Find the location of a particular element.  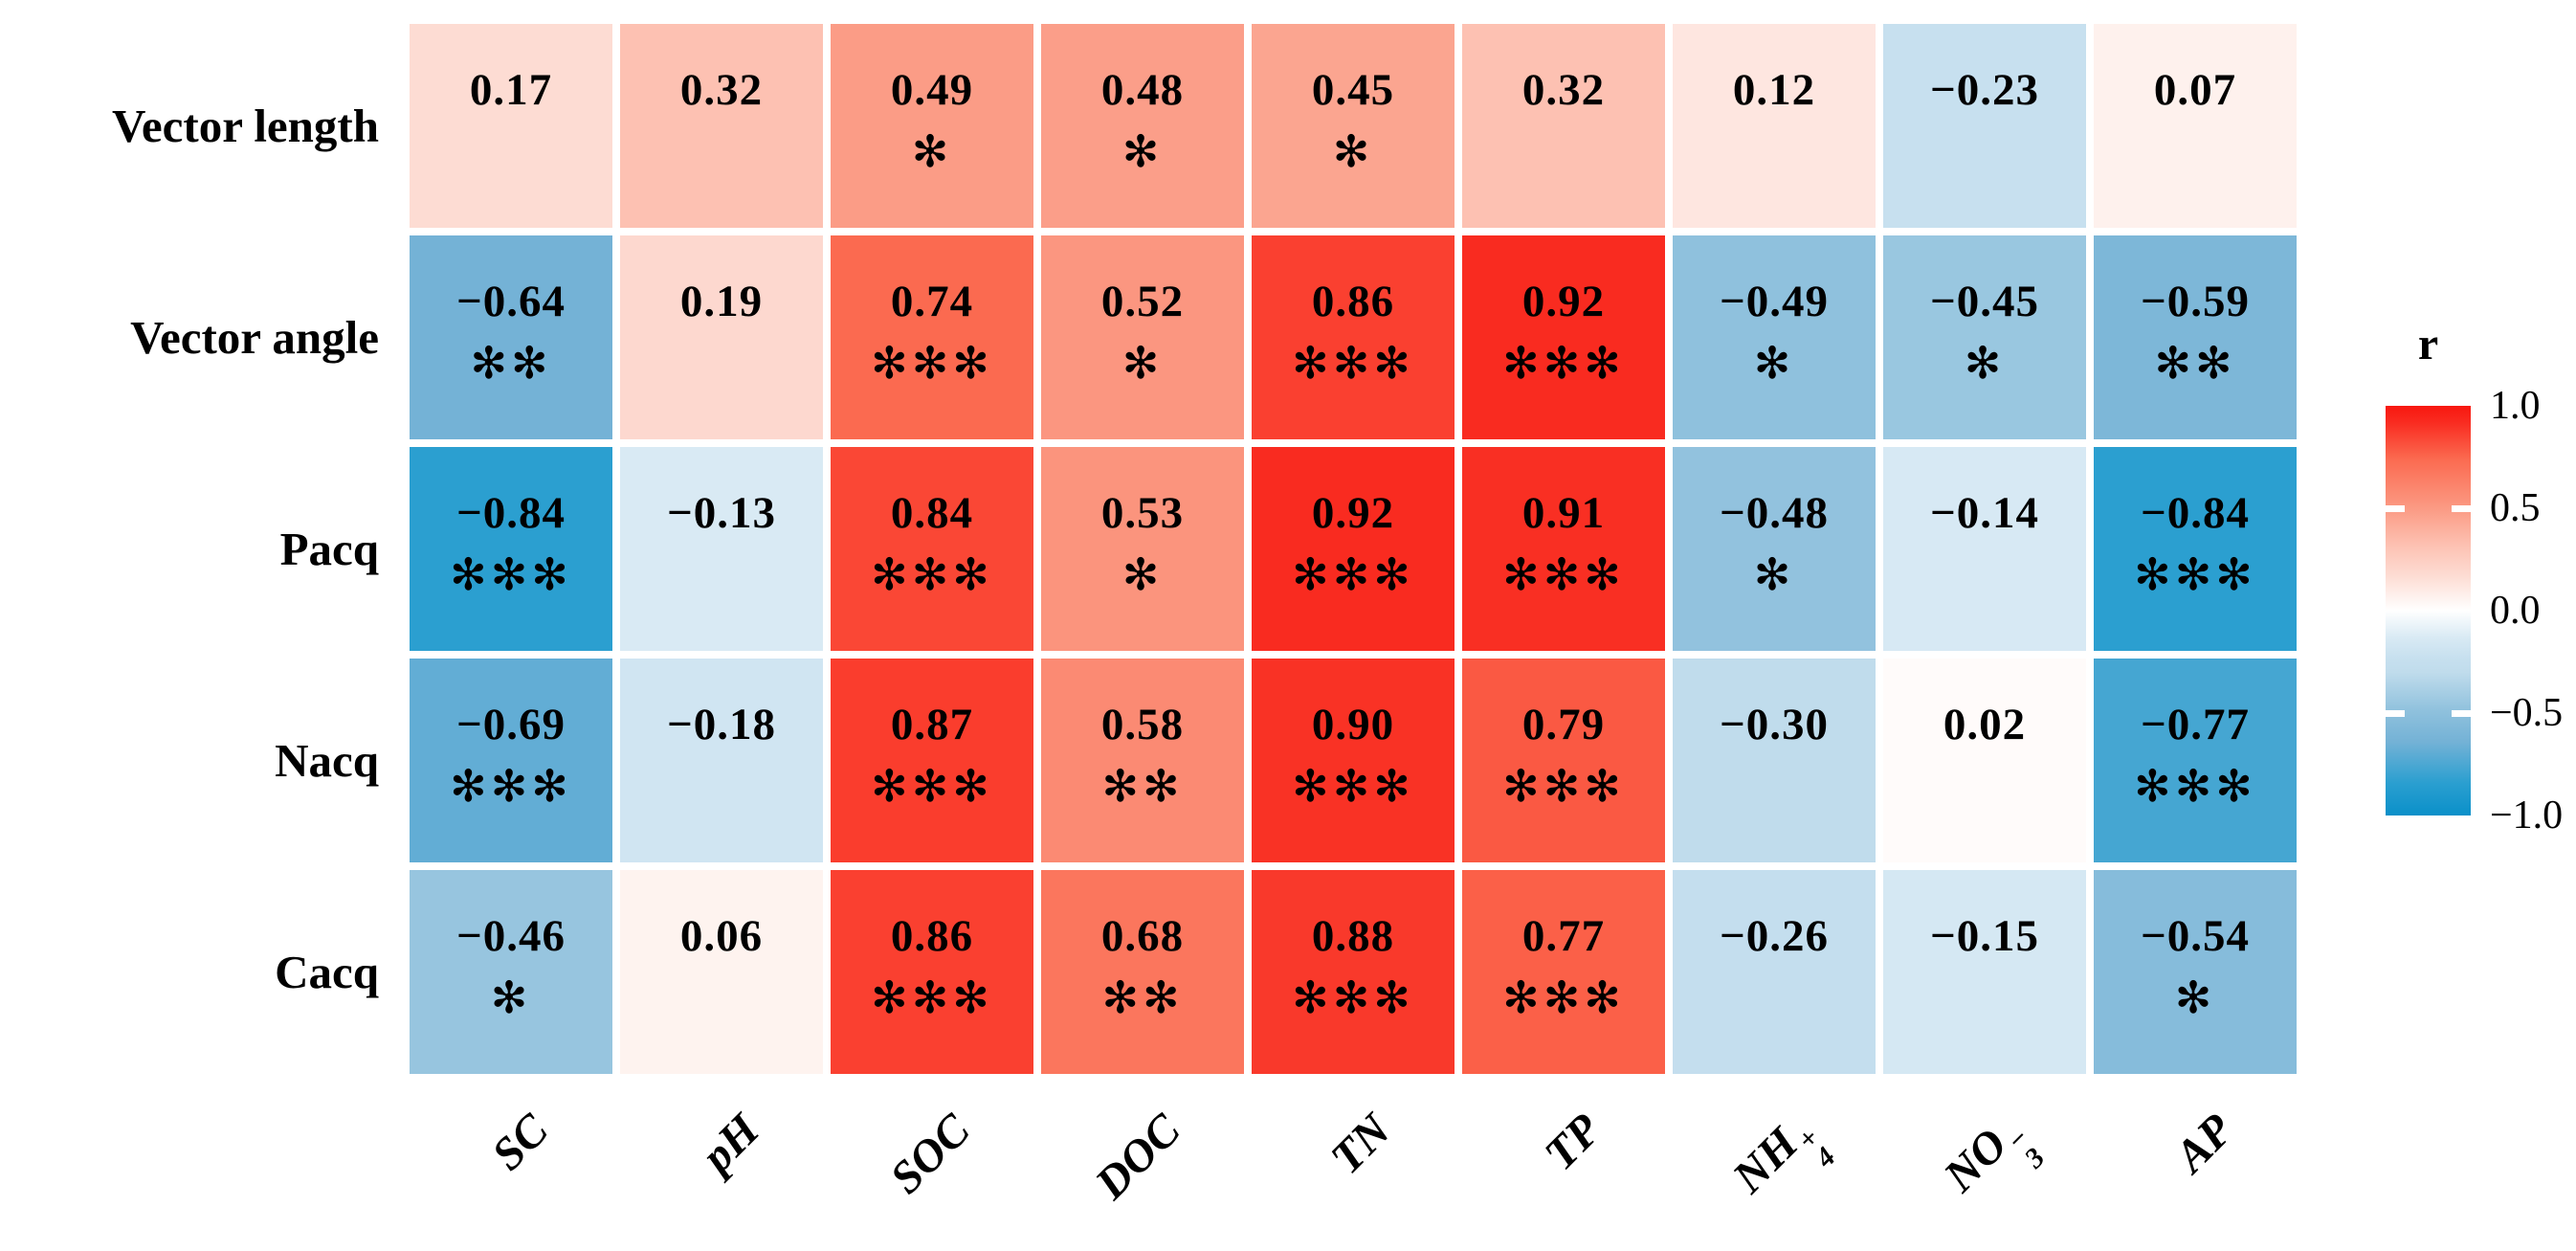

heatmap-cell: 0.12 is located at coordinates (1774, 126).